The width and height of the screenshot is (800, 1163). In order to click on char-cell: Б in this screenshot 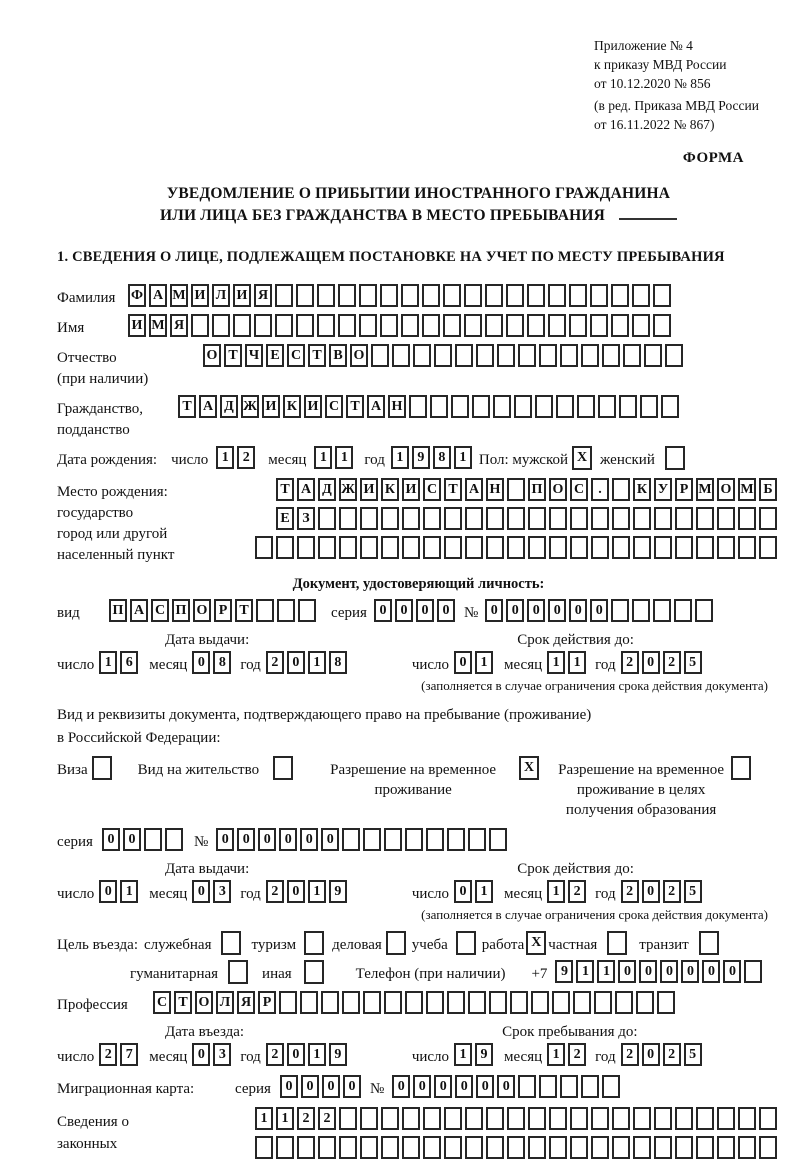, I will do `click(768, 489)`.